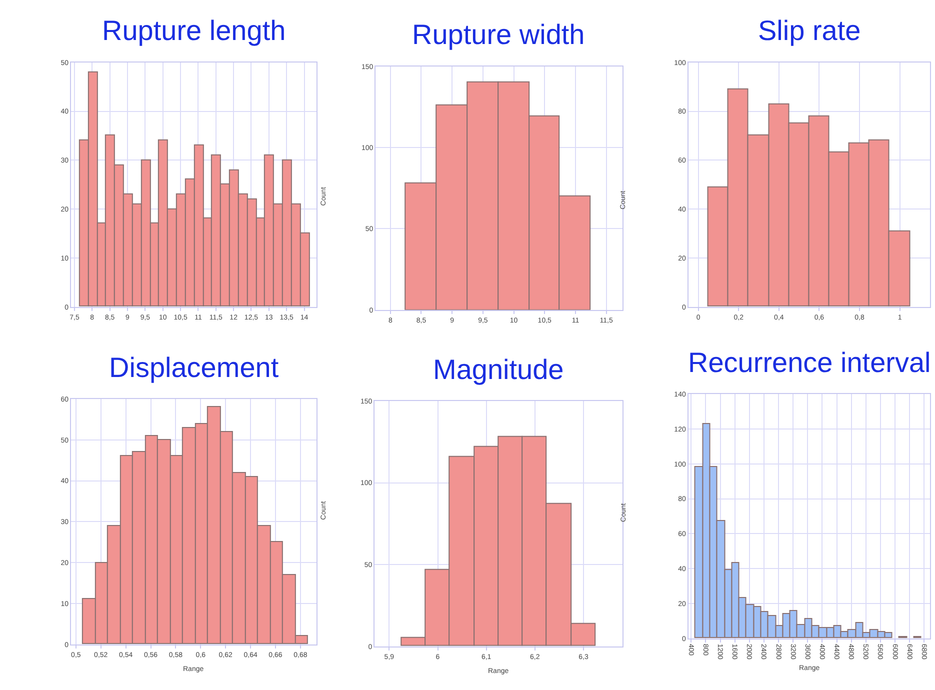 The width and height of the screenshot is (935, 690). I want to click on chart-title: Recurrence interval, so click(809, 362).